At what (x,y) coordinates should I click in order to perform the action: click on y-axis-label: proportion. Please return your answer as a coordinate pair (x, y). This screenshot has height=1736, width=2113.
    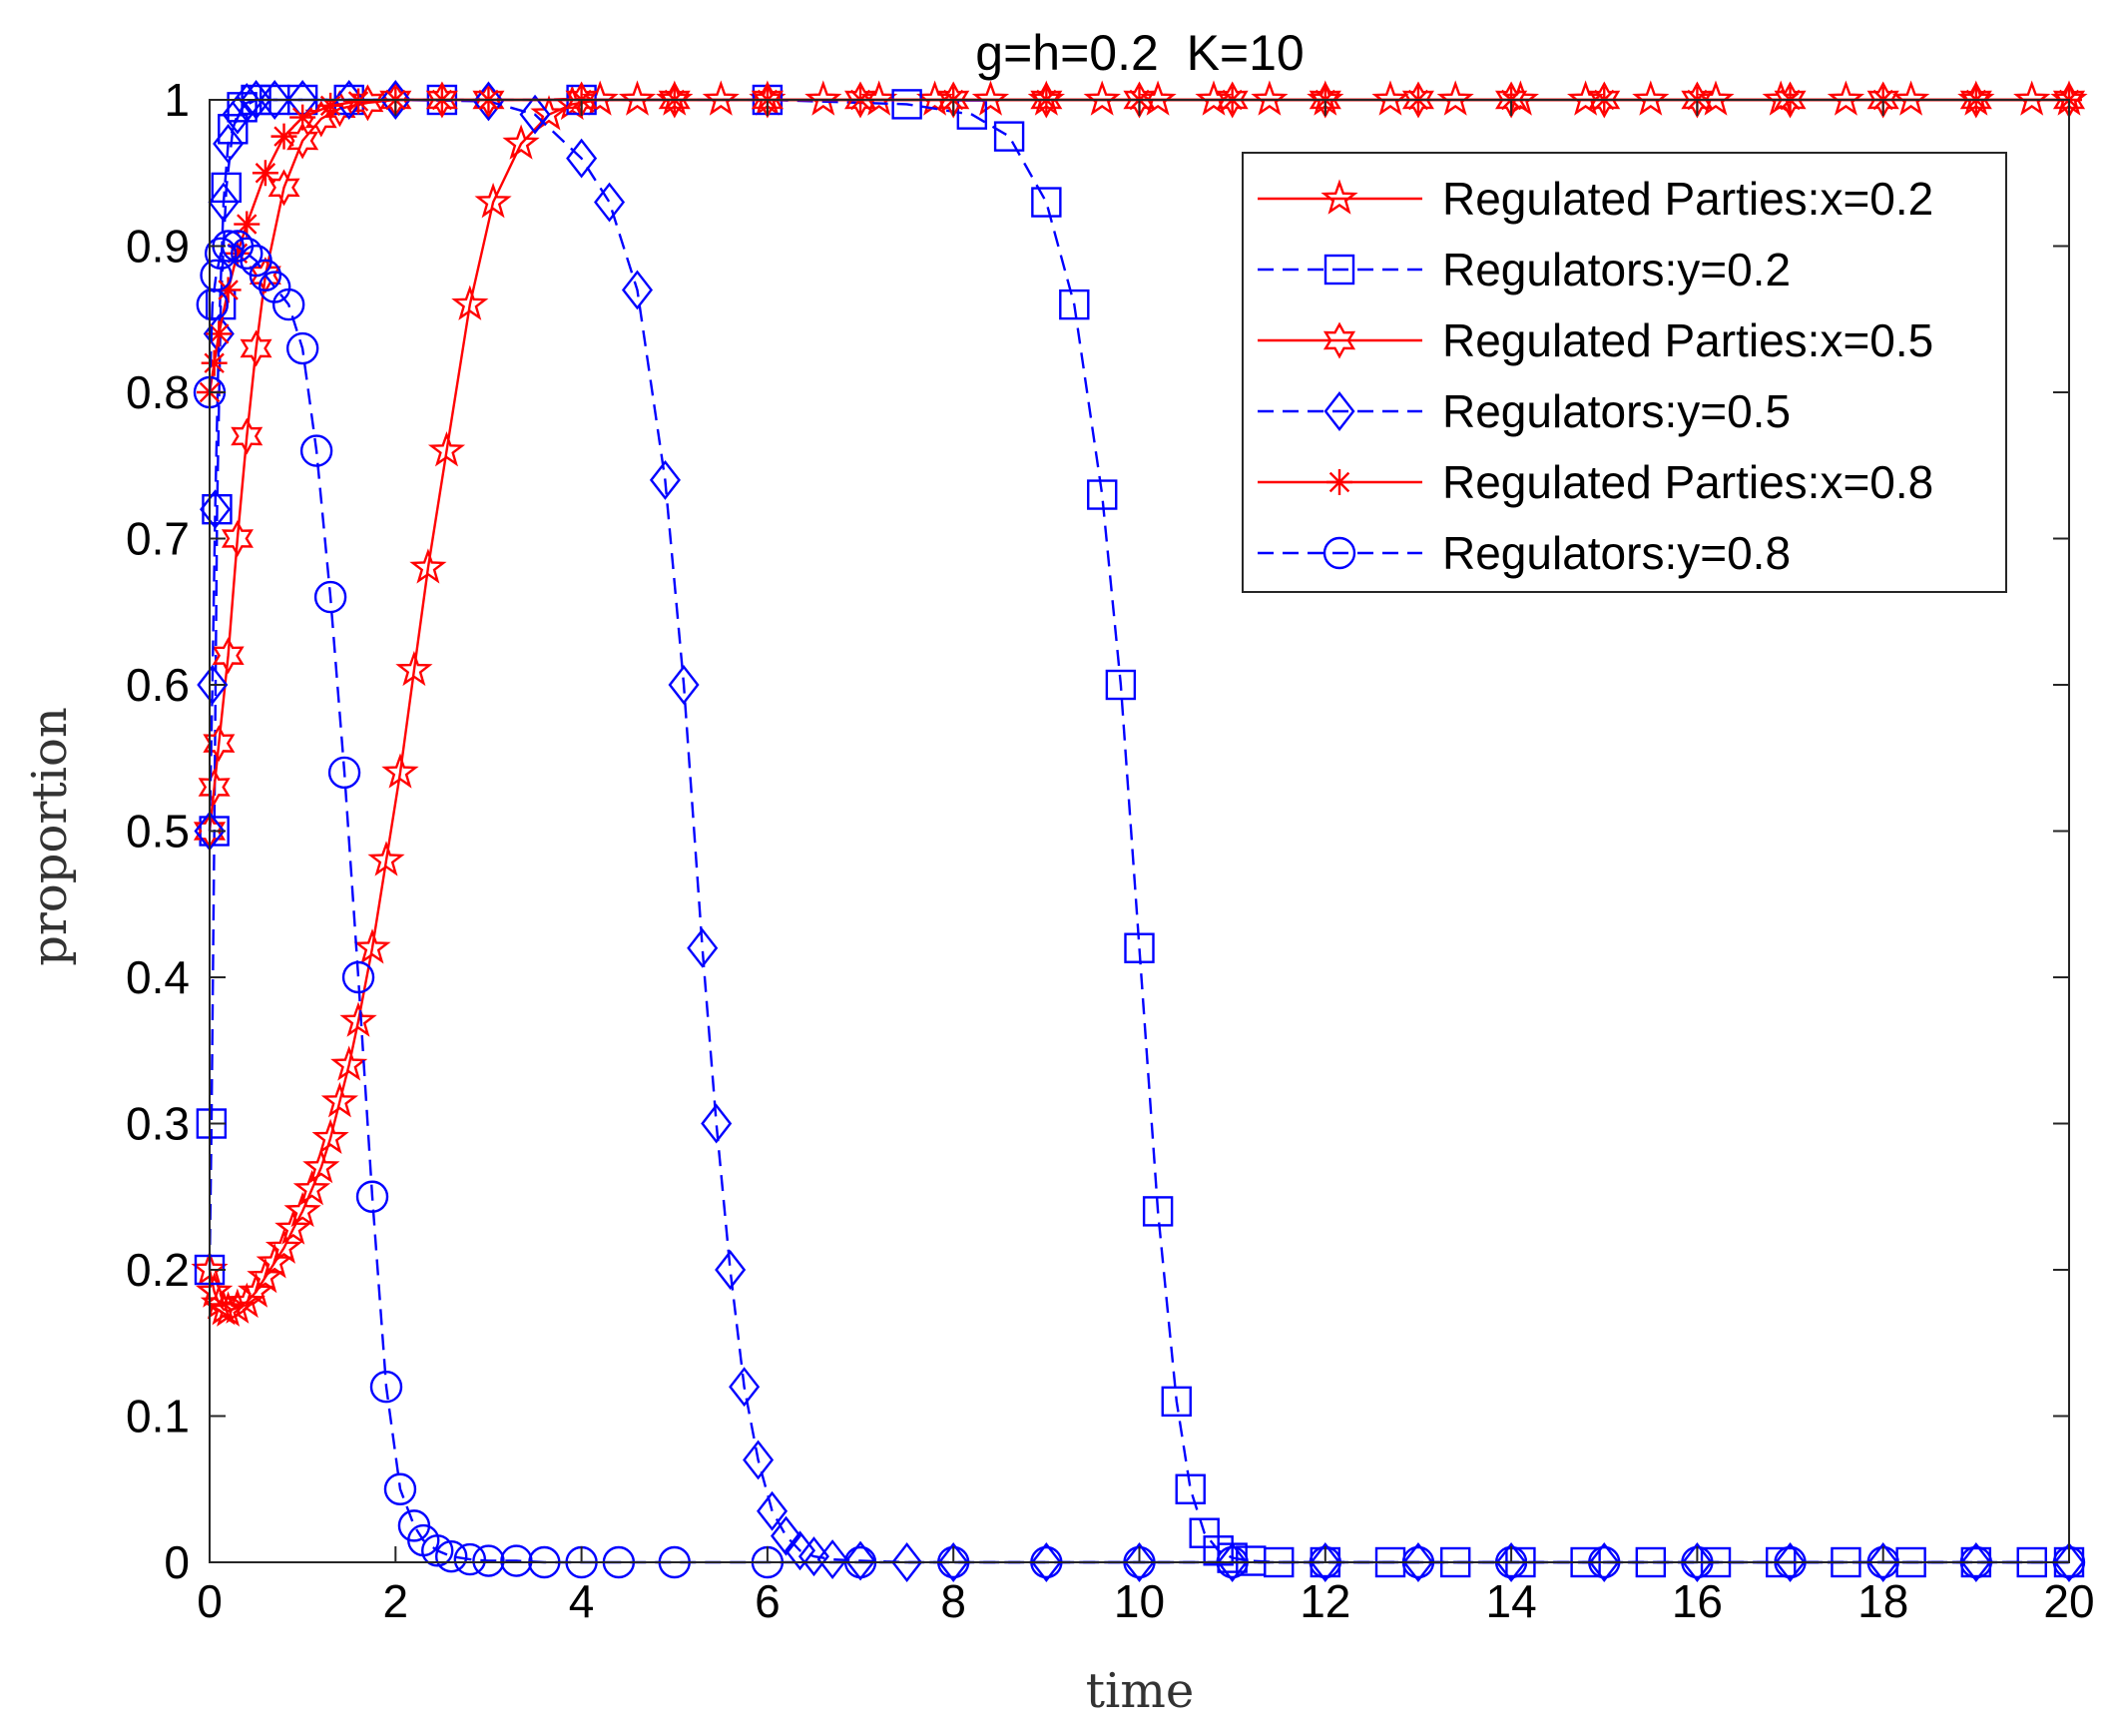
    Looking at the image, I should click on (50, 836).